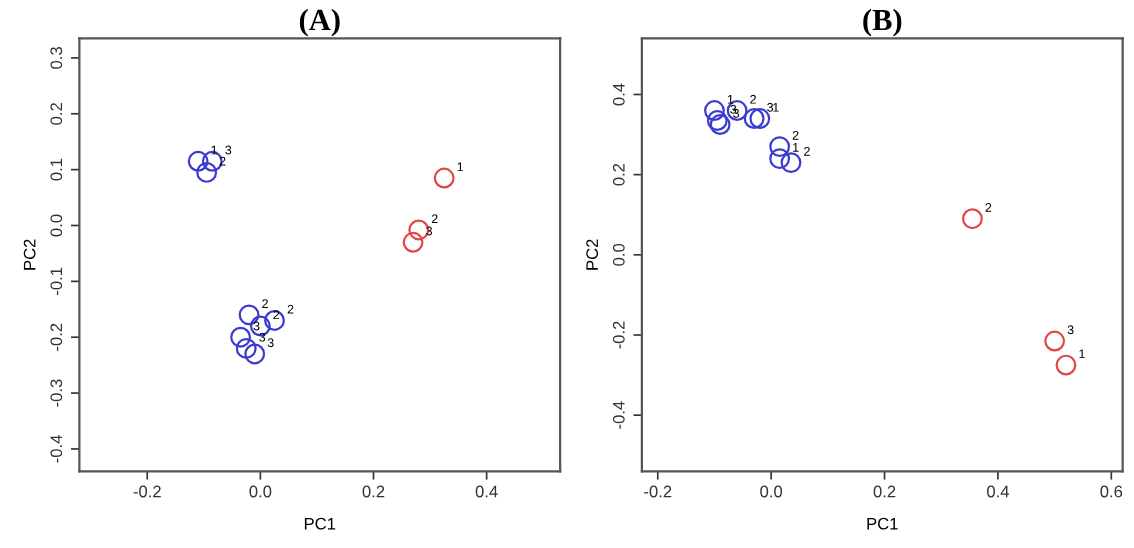 This screenshot has height=548, width=1134. Describe the element at coordinates (56, 393) in the screenshot. I see `y-tick-label: -0.3` at that location.